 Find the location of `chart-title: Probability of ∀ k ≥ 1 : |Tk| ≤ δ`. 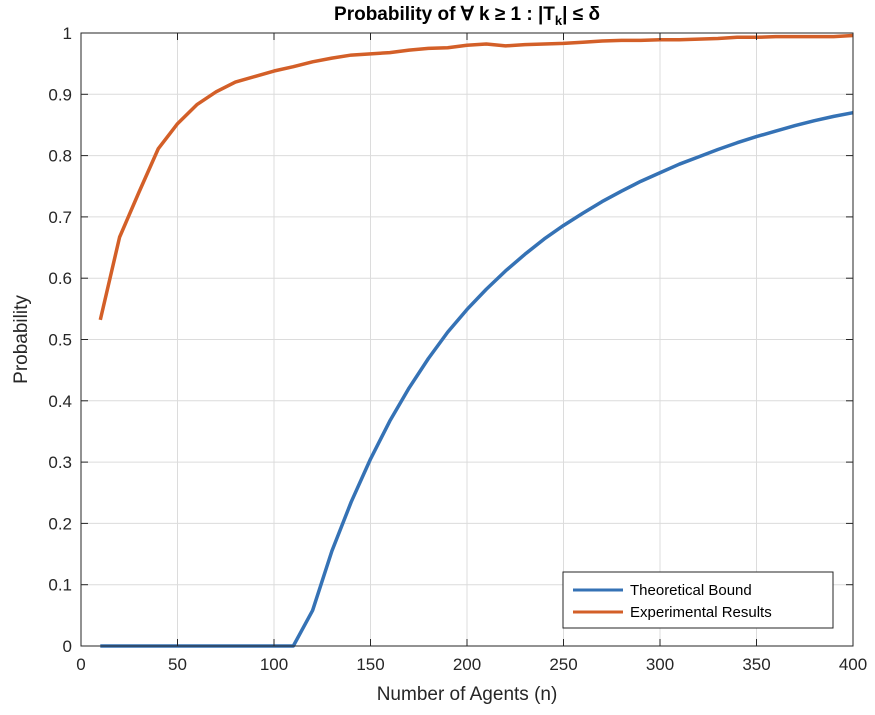

chart-title: Probability of ∀ k ≥ 1 : |Tk| ≤ δ is located at coordinates (467, 16).